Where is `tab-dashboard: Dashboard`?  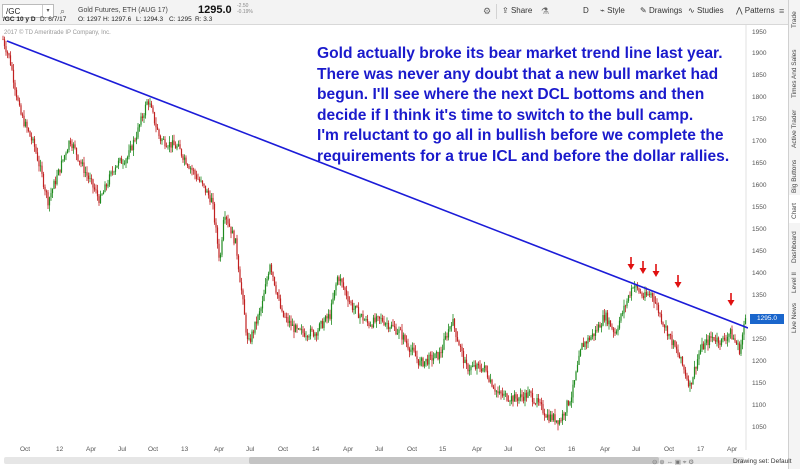 tab-dashboard: Dashboard is located at coordinates (794, 244).